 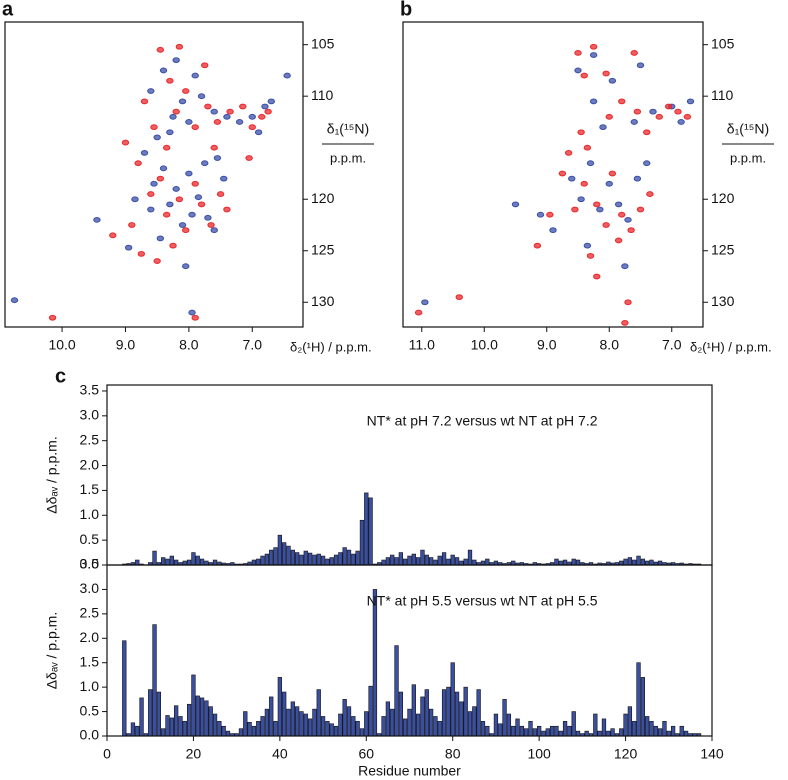 What do you see at coordinates (61, 345) in the screenshot?
I see `x-tick-label: 10.0` at bounding box center [61, 345].